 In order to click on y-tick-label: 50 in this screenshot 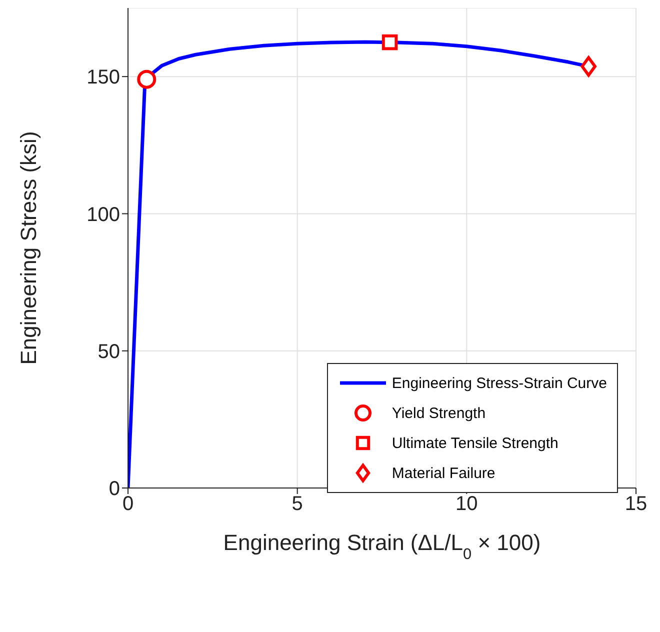, I will do `click(109, 351)`.